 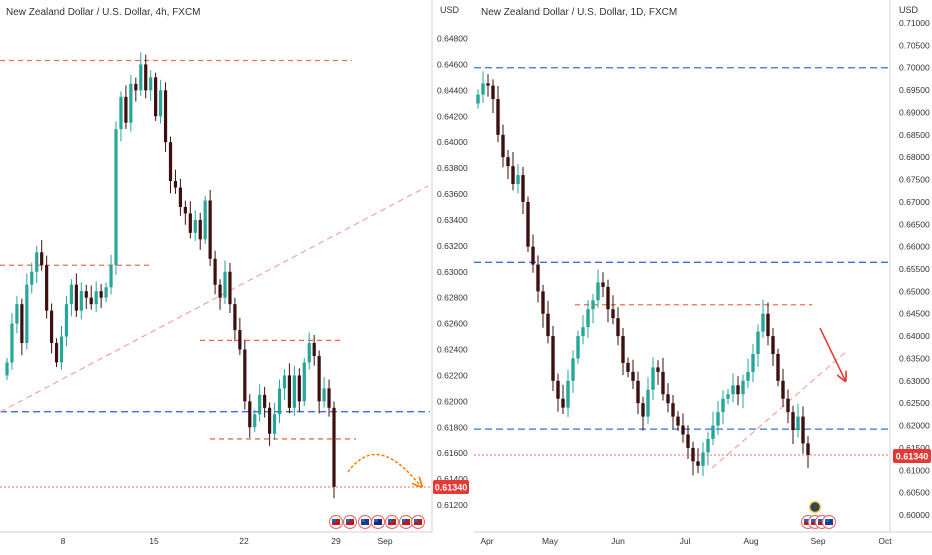 I want to click on right-earnings-marker-icon, so click(x=815, y=507).